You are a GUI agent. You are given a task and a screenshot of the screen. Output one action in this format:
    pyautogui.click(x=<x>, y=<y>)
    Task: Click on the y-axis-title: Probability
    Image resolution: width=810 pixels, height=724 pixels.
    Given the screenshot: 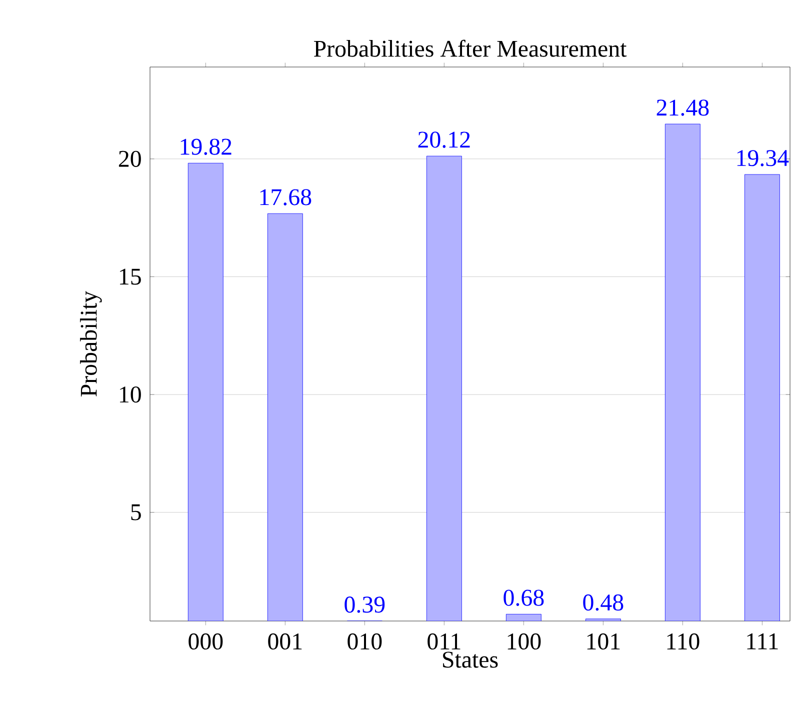 What is the action you would take?
    pyautogui.click(x=91, y=343)
    